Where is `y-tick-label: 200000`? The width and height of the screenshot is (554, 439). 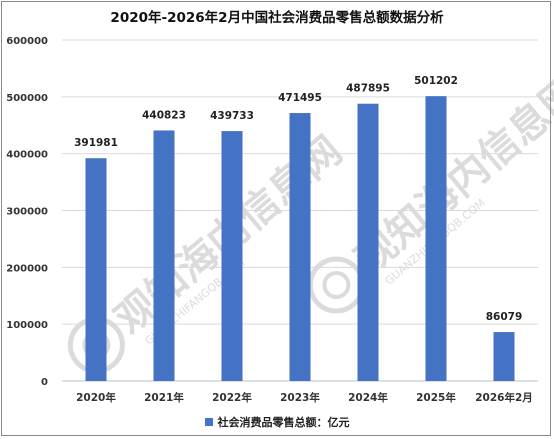
y-tick-label: 200000 is located at coordinates (27, 268).